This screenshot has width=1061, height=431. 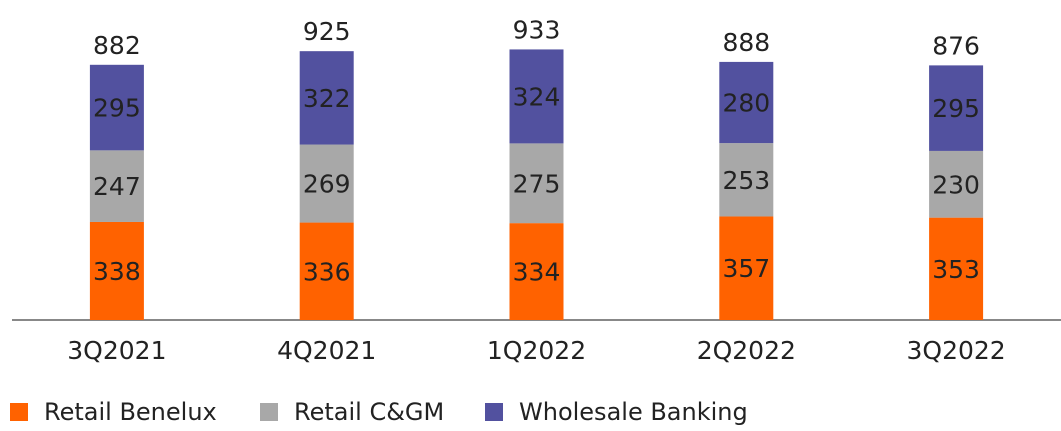 I want to click on x-tick-label: 3Q2022, so click(x=955, y=350).